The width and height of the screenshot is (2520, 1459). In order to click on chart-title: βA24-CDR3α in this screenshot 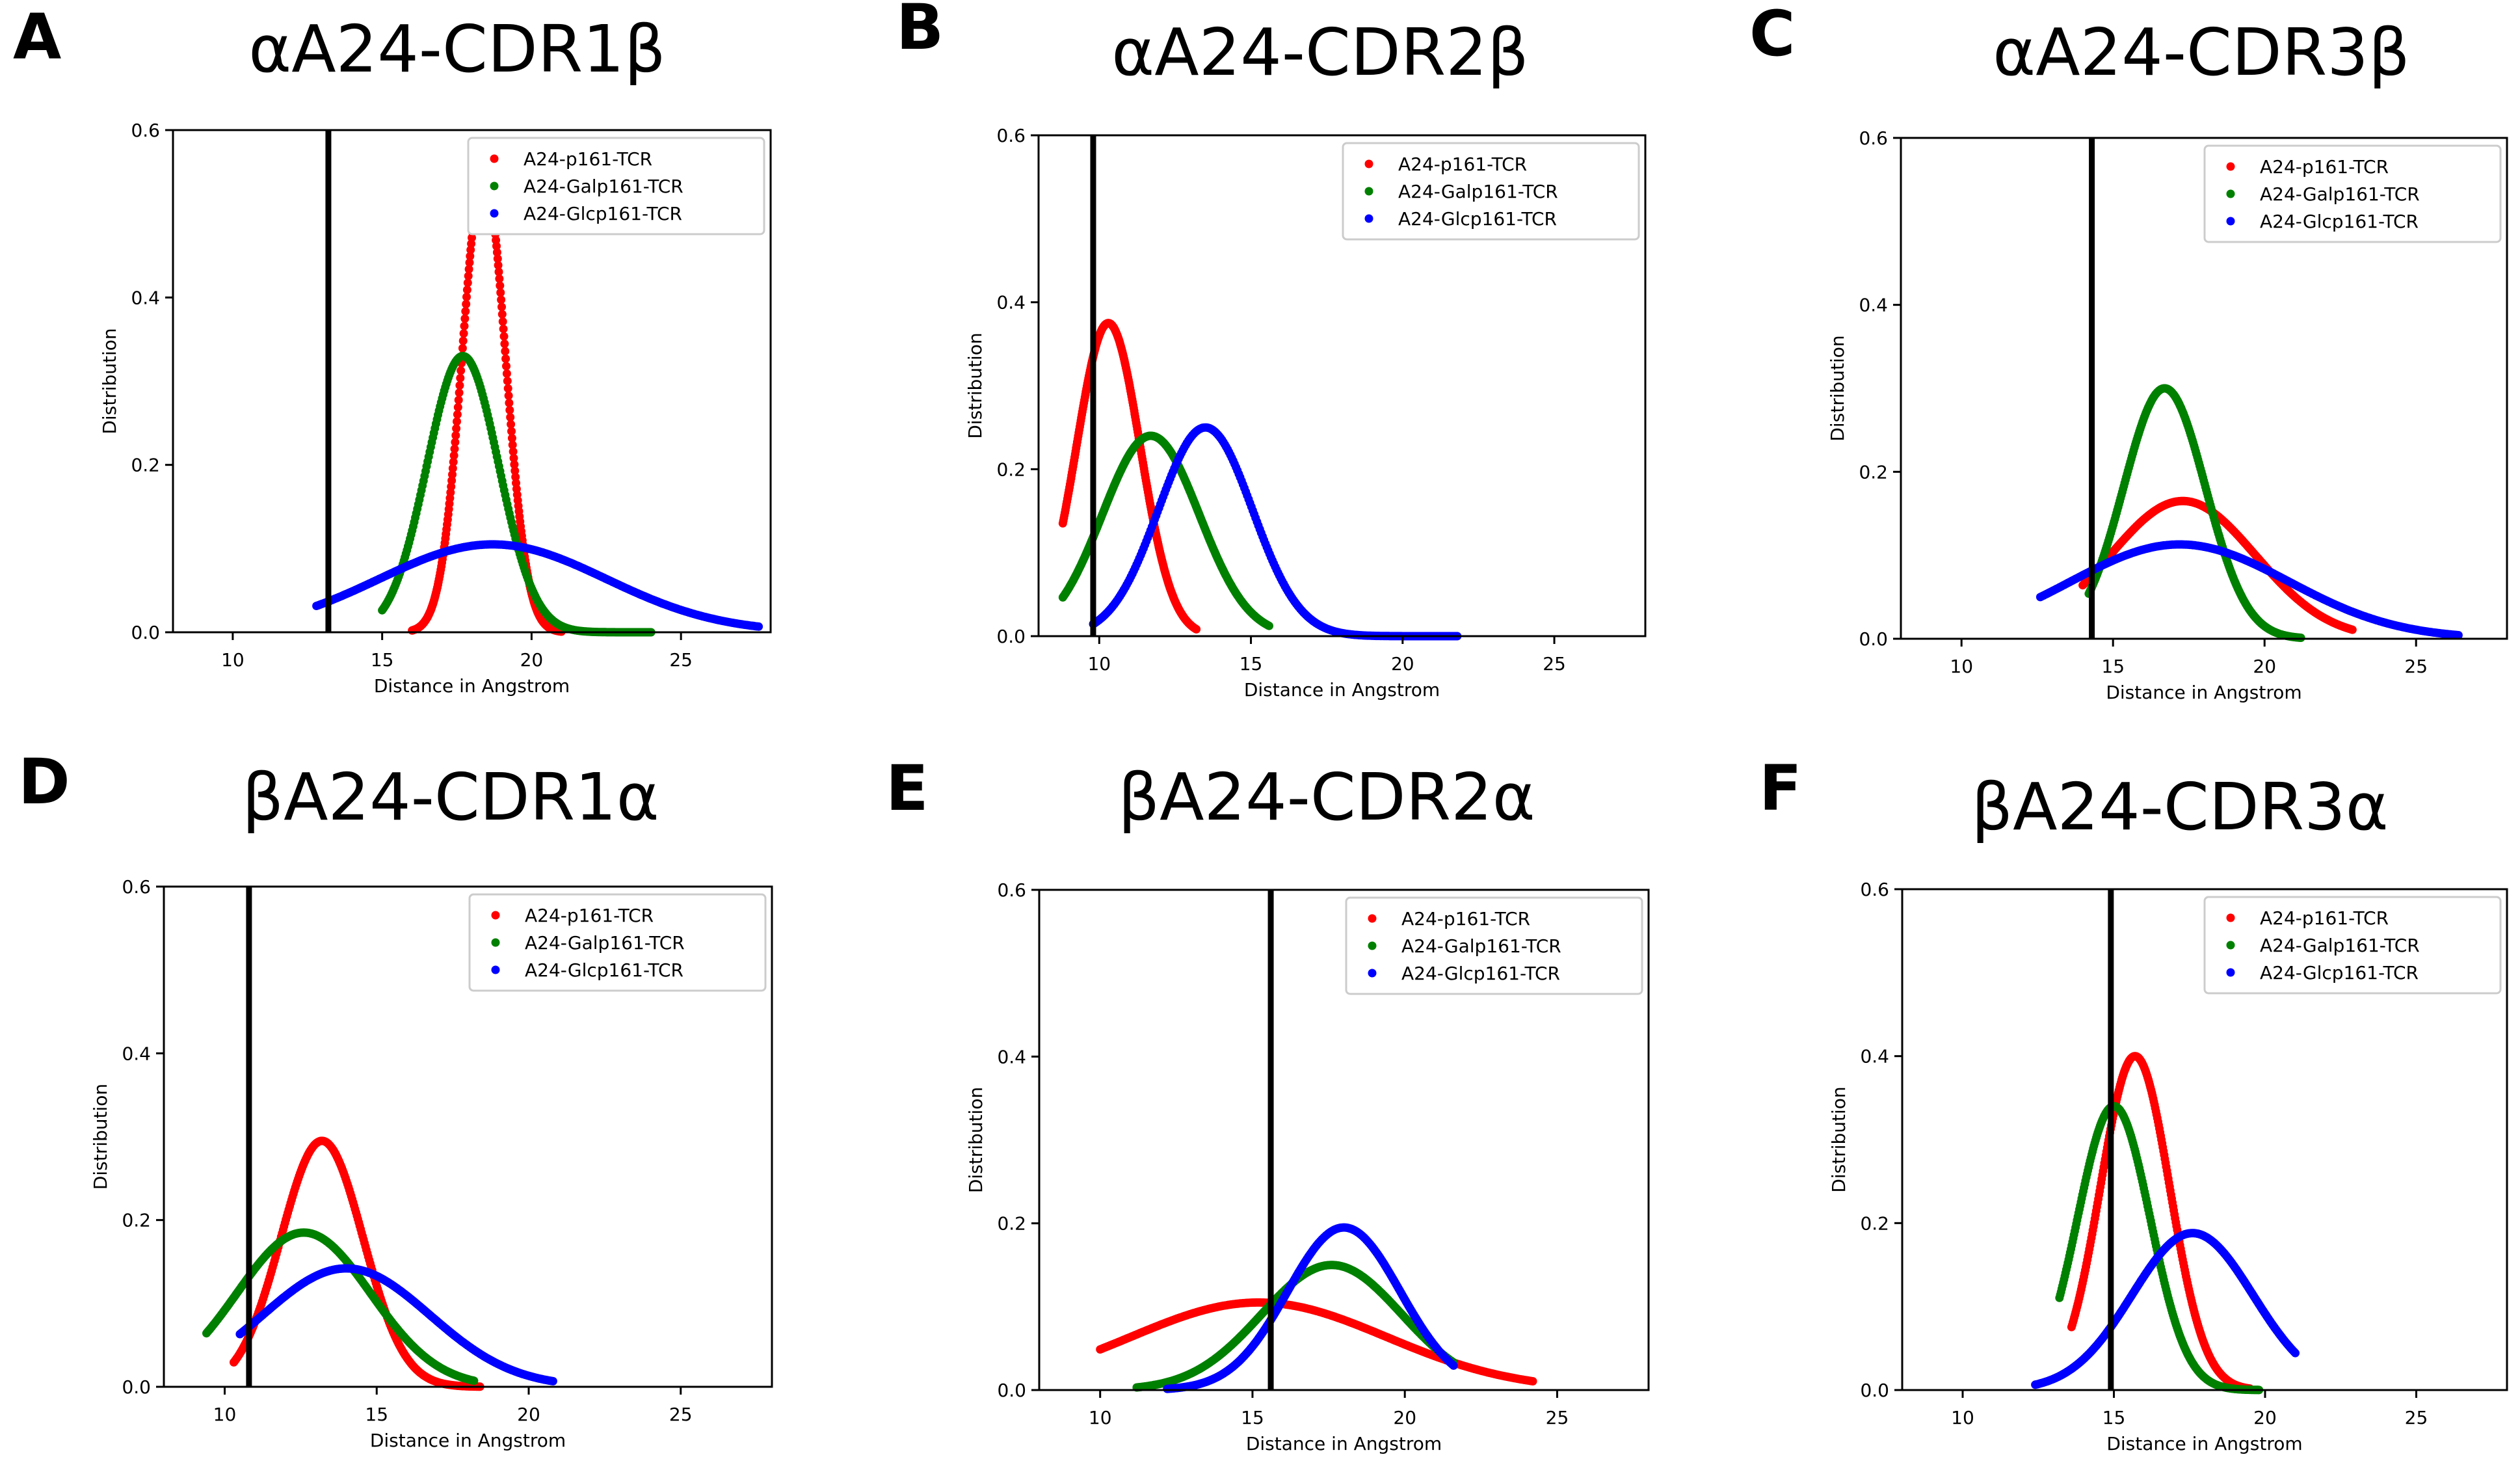, I will do `click(2179, 807)`.